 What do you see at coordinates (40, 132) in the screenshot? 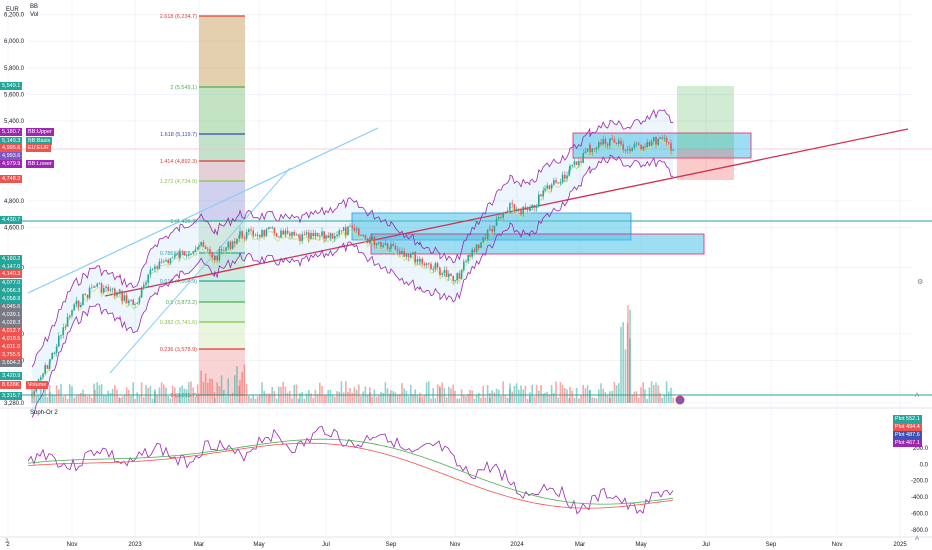
I see `price-label: BB:Upper` at bounding box center [40, 132].